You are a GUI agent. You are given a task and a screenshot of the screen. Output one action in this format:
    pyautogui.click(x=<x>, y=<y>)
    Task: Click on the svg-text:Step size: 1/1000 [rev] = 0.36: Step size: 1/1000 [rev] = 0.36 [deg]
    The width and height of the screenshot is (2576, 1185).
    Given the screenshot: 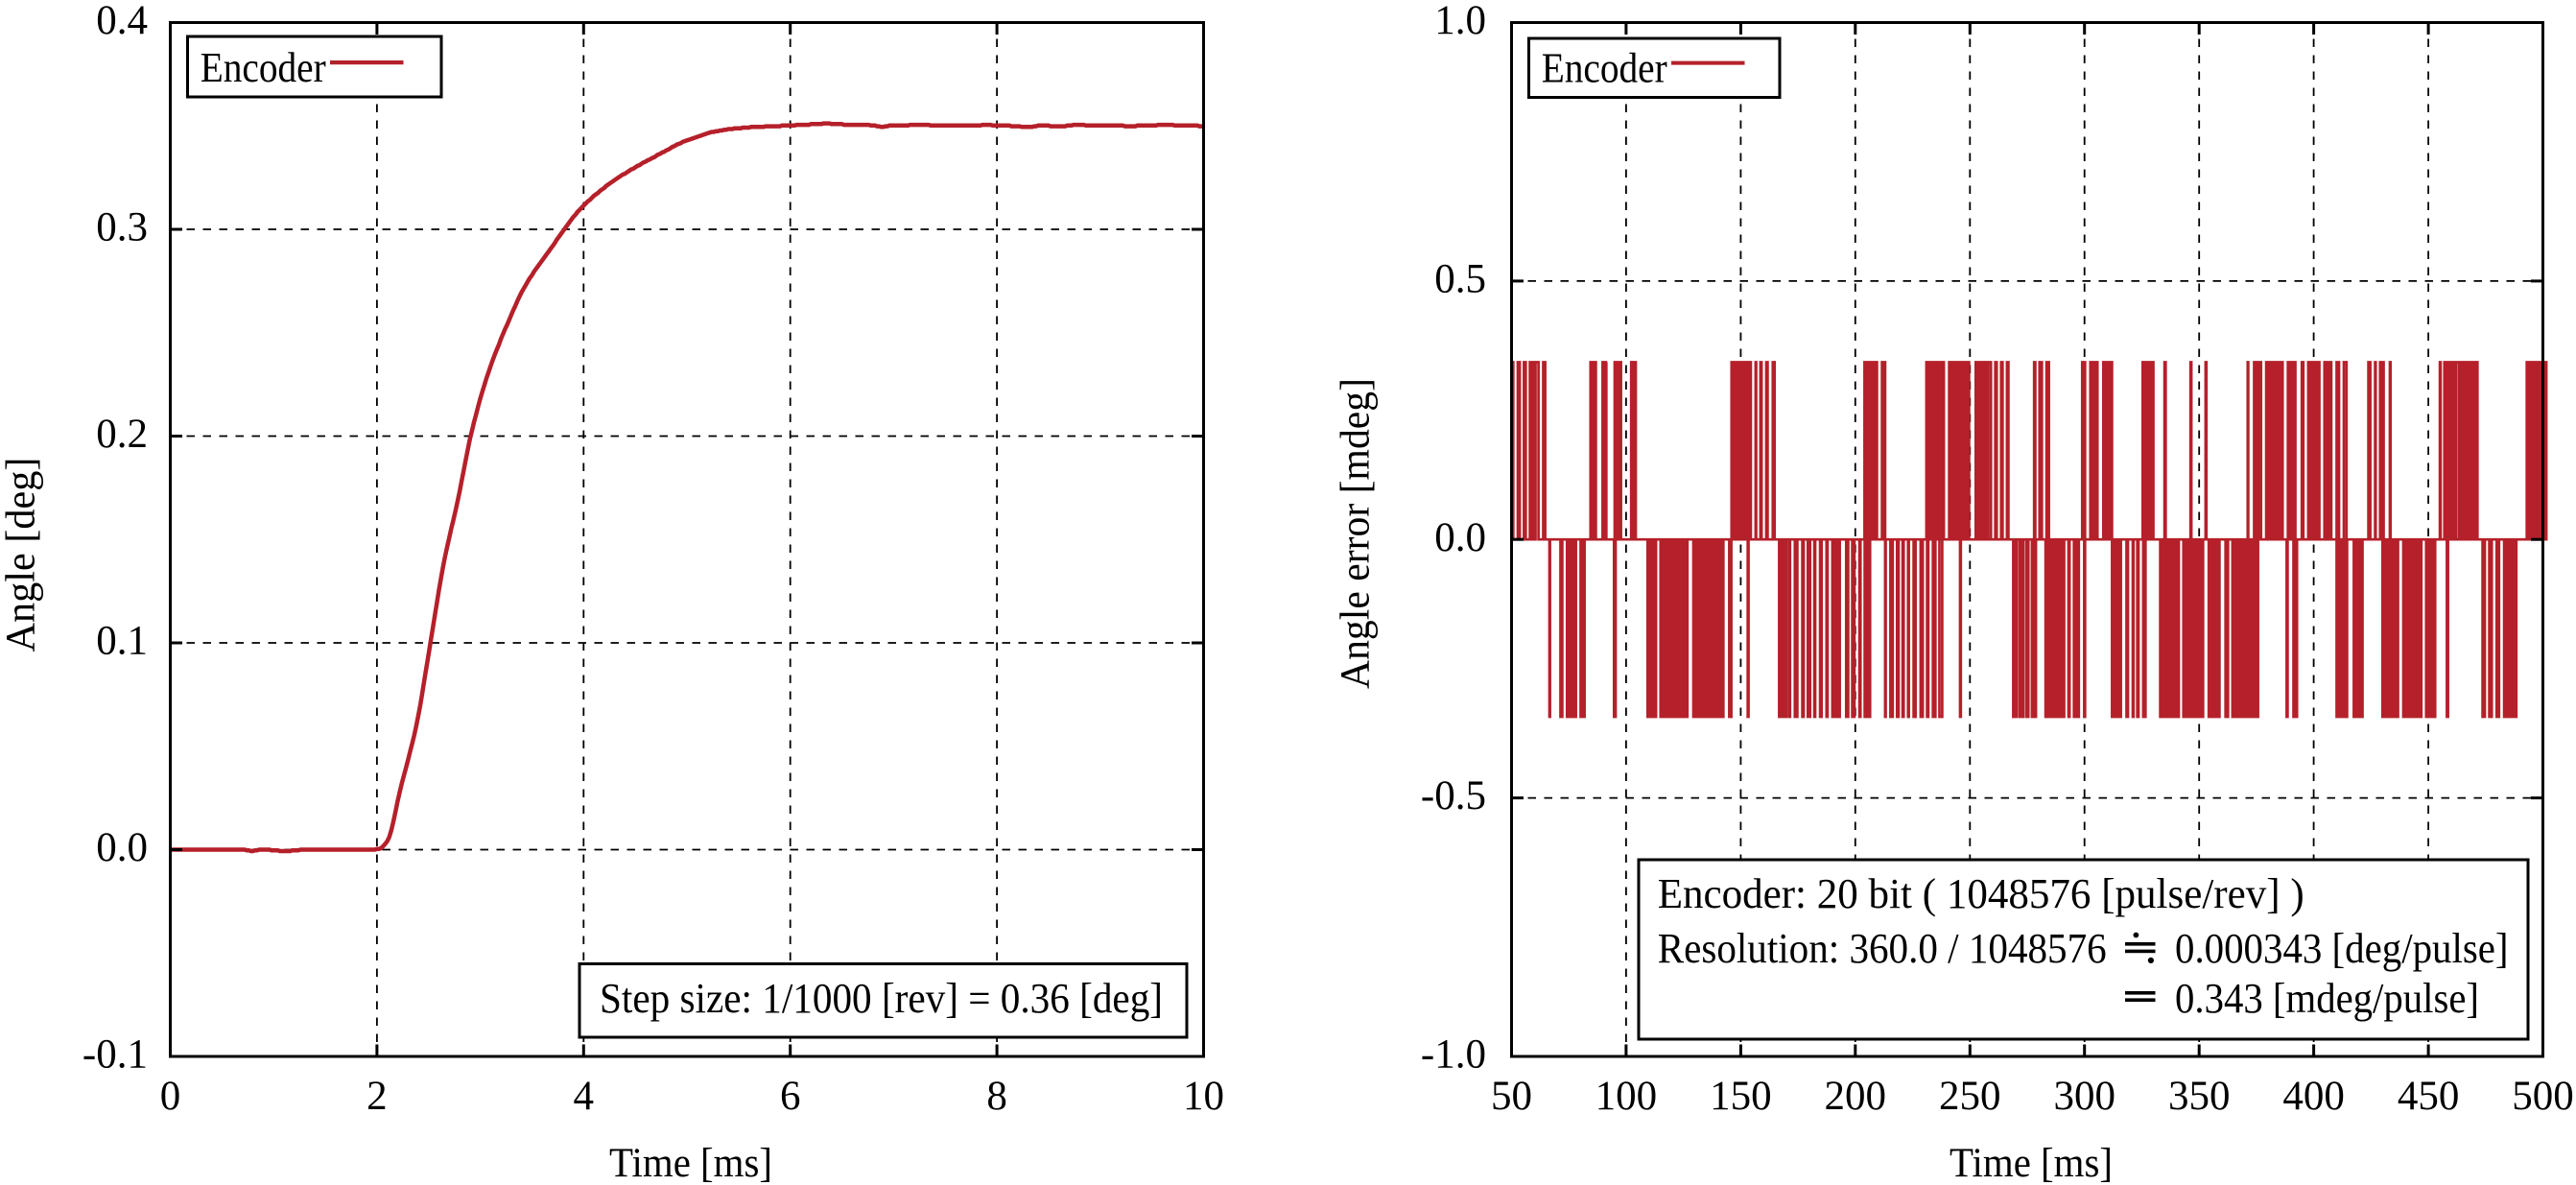 What is the action you would take?
    pyautogui.click(x=881, y=998)
    